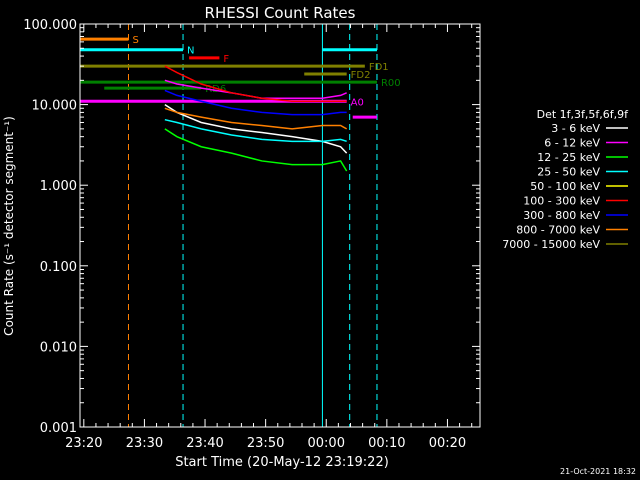 This screenshot has height=480, width=640. What do you see at coordinates (58, 186) in the screenshot?
I see `y-tick-label: 1.000` at bounding box center [58, 186].